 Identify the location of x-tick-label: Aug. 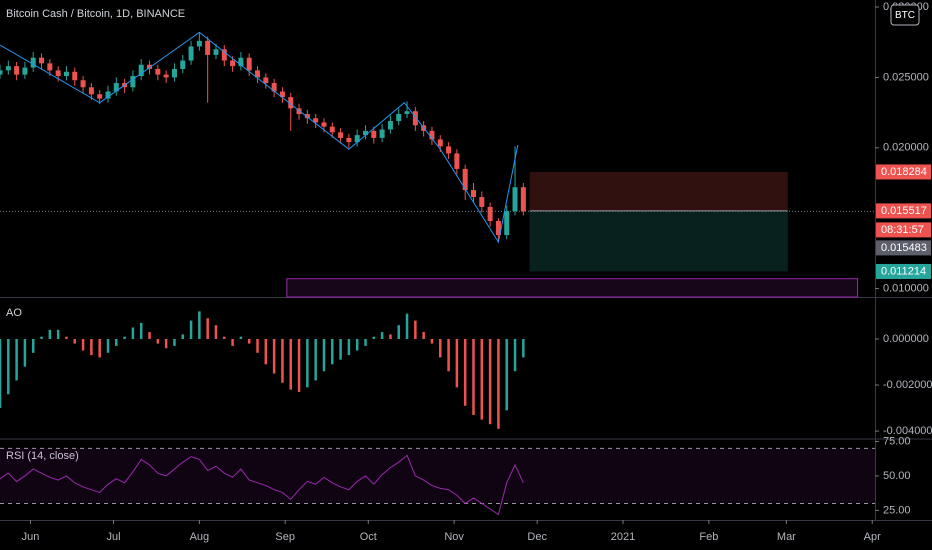
(200, 537).